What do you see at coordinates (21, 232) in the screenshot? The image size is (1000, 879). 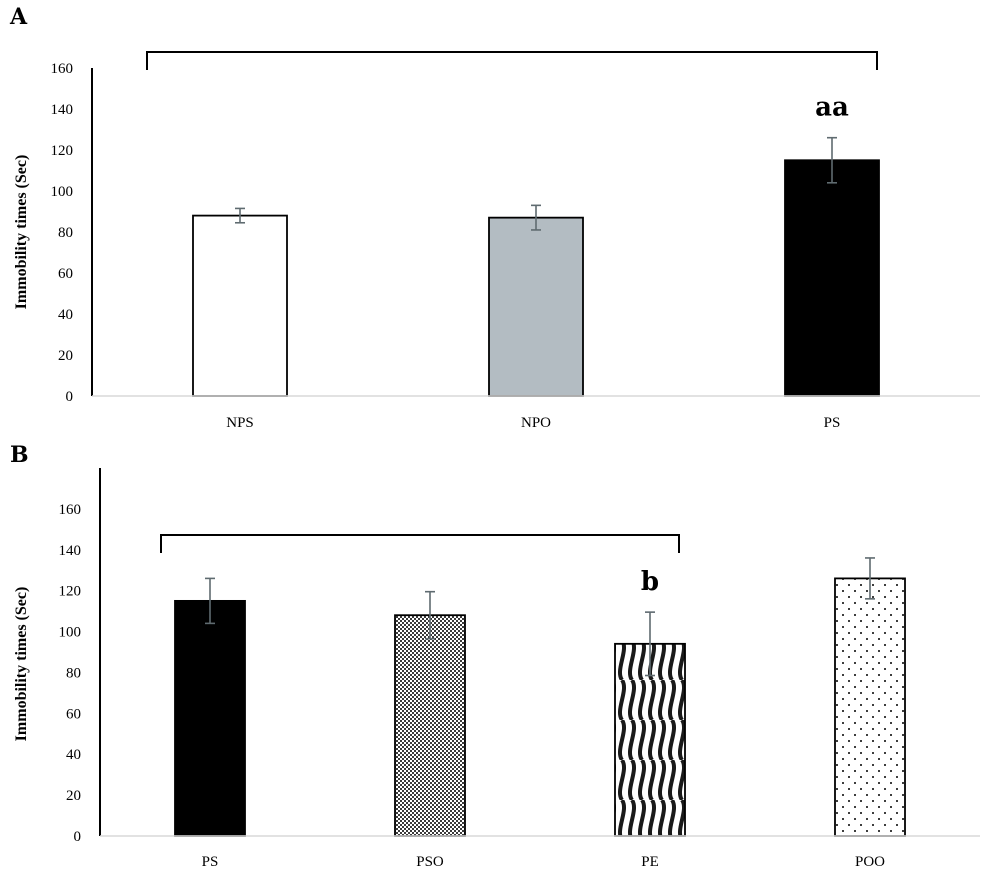 I see `y-axis-label-a: Immobility times (Sec)` at bounding box center [21, 232].